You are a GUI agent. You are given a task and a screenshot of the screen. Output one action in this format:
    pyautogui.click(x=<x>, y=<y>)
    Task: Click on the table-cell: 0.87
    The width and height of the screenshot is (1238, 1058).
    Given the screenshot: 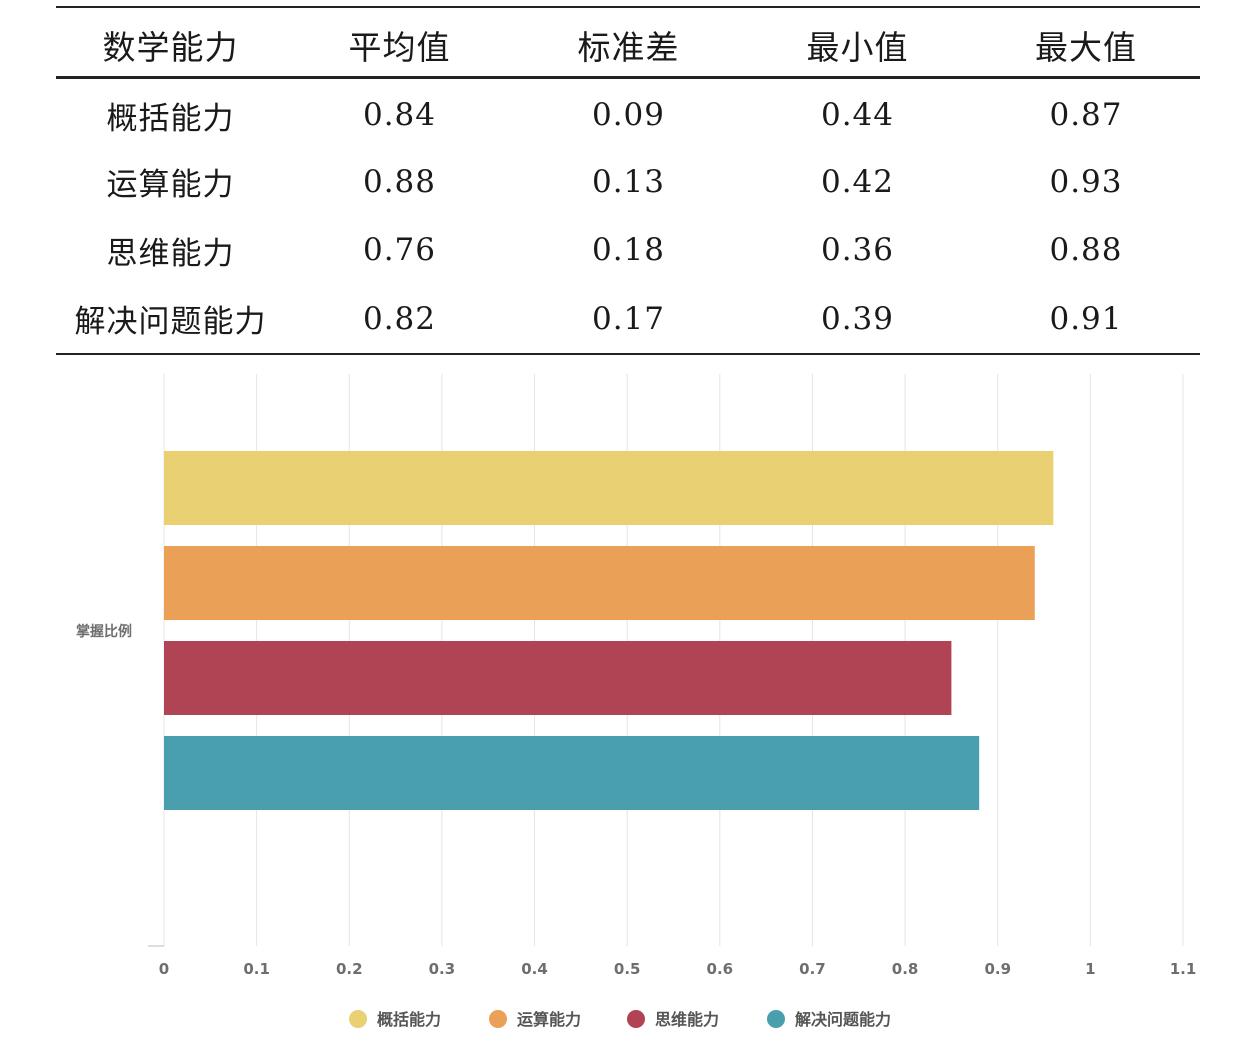 What is the action you would take?
    pyautogui.click(x=1086, y=115)
    